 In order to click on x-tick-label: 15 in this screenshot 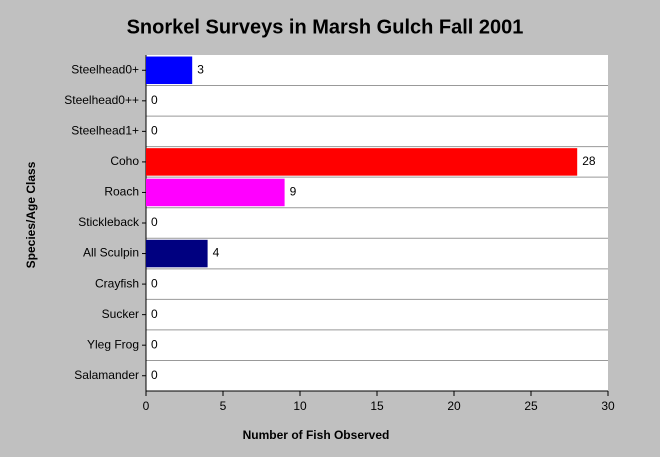, I will do `click(377, 406)`.